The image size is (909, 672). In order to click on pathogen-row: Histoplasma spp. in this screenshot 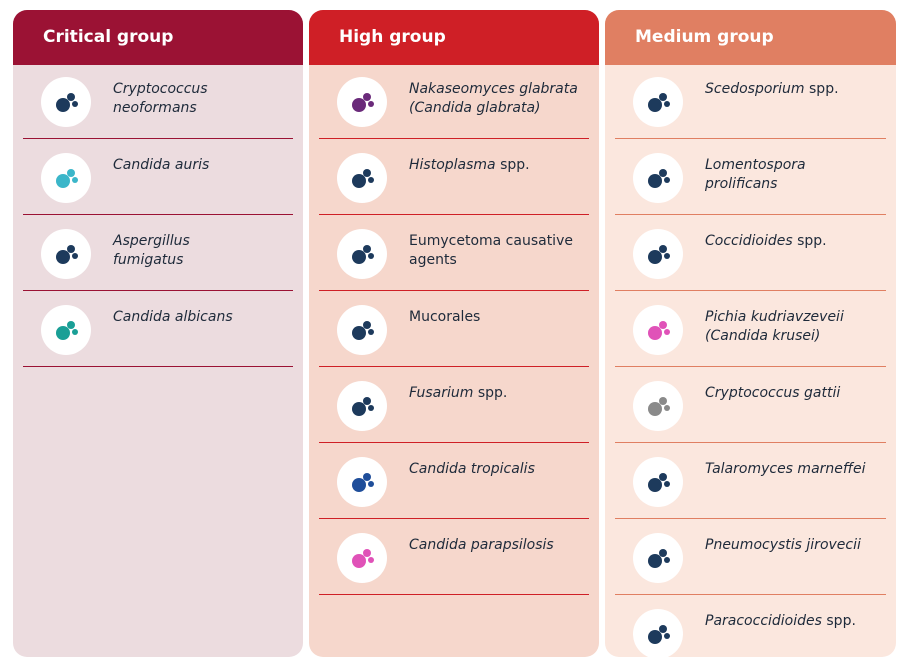, I will do `click(454, 178)`.